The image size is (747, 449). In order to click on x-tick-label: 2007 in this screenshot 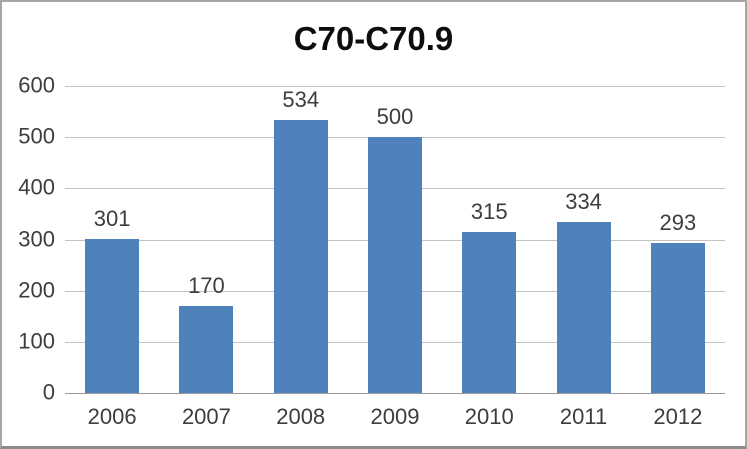, I will do `click(206, 416)`.